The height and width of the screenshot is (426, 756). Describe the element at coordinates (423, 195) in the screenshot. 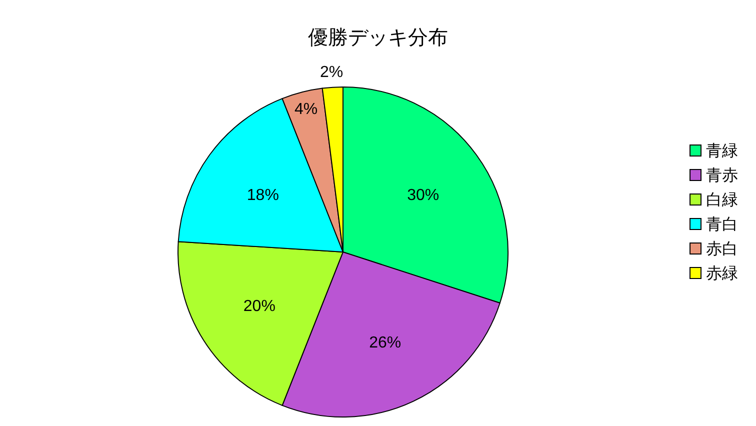

I see `data-label: 30%` at that location.